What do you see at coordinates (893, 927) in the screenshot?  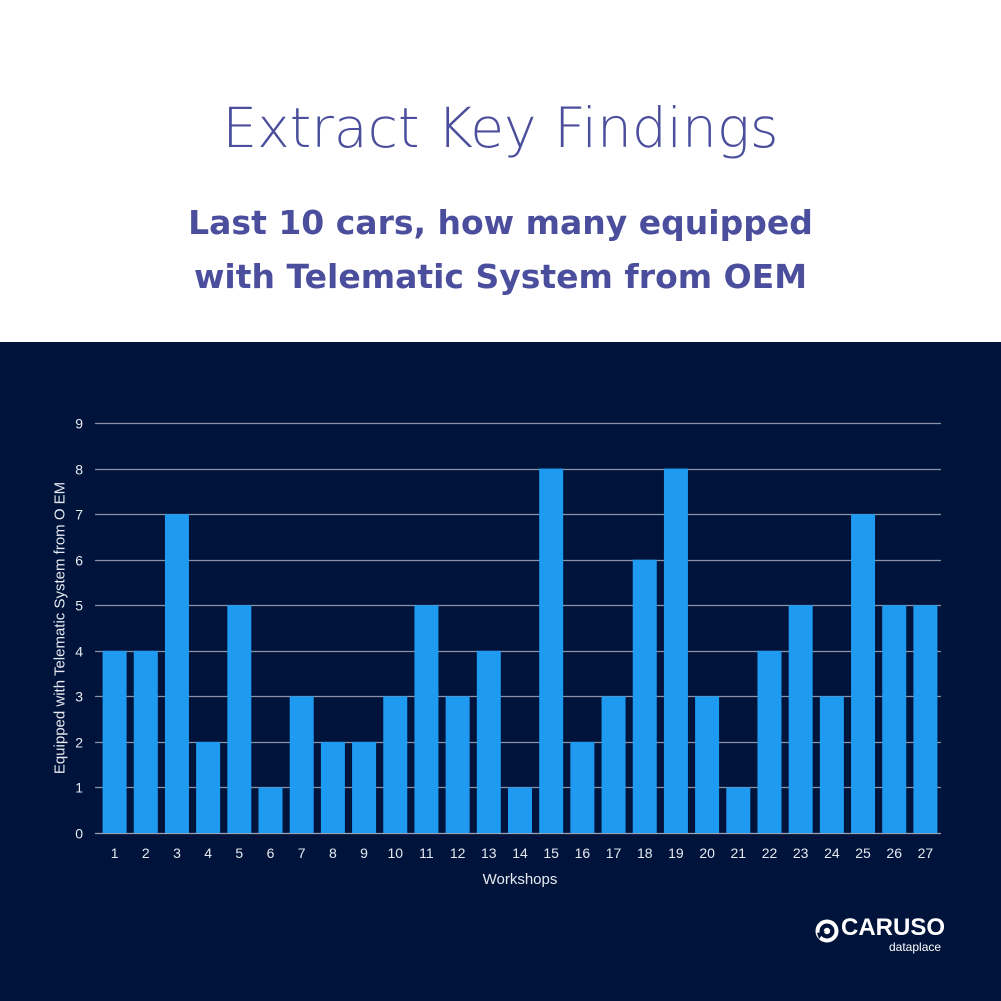 I see `logo-wordmark: CARUSO` at bounding box center [893, 927].